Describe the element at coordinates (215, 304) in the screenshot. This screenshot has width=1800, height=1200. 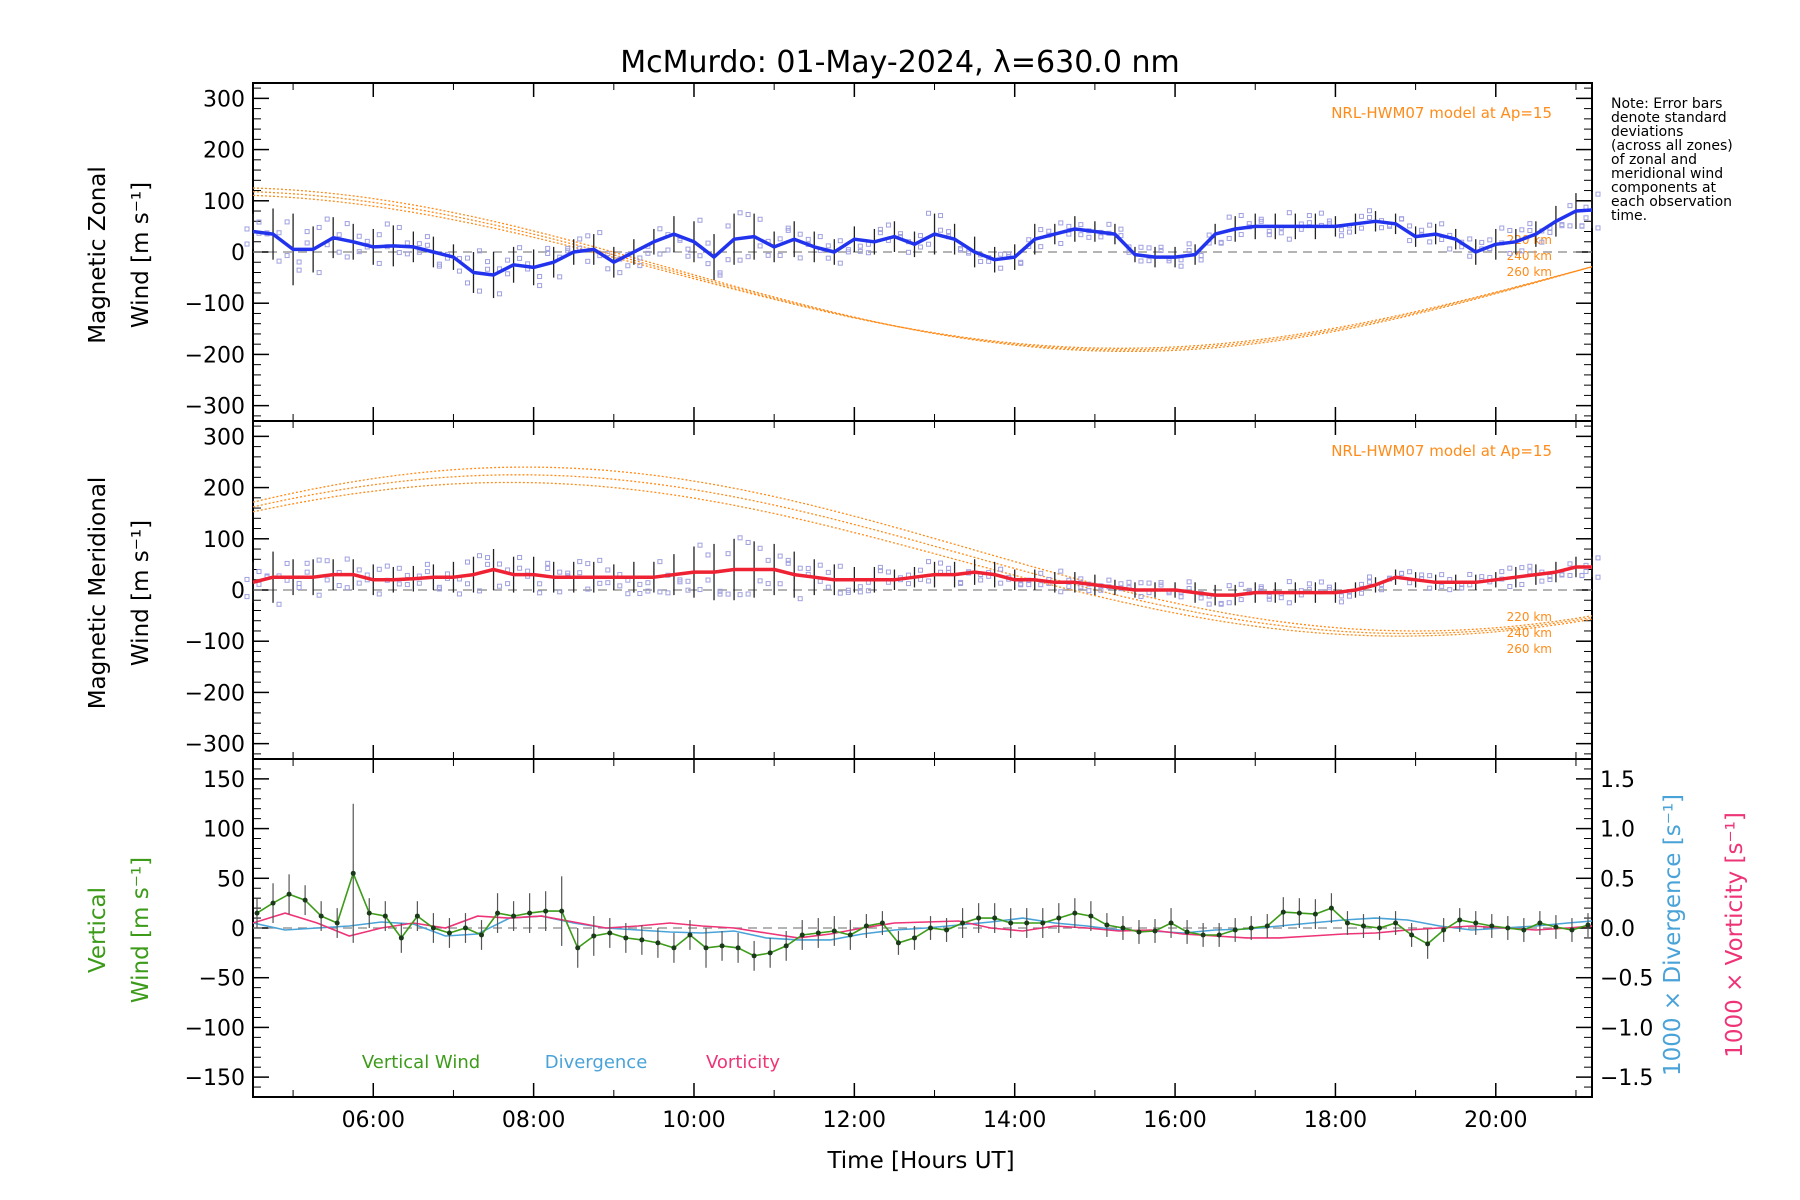
I see `y-tick-label: −100` at that location.